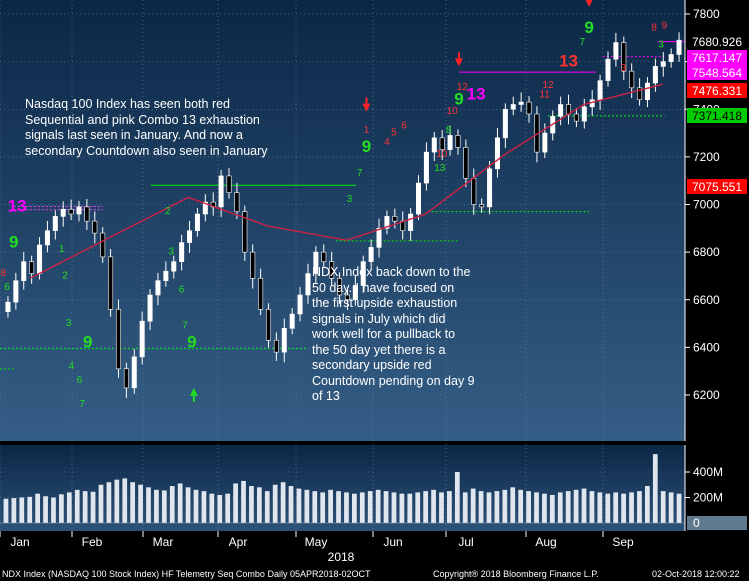 The image size is (749, 581). What do you see at coordinates (440, 168) in the screenshot?
I see `count-label: 13` at bounding box center [440, 168].